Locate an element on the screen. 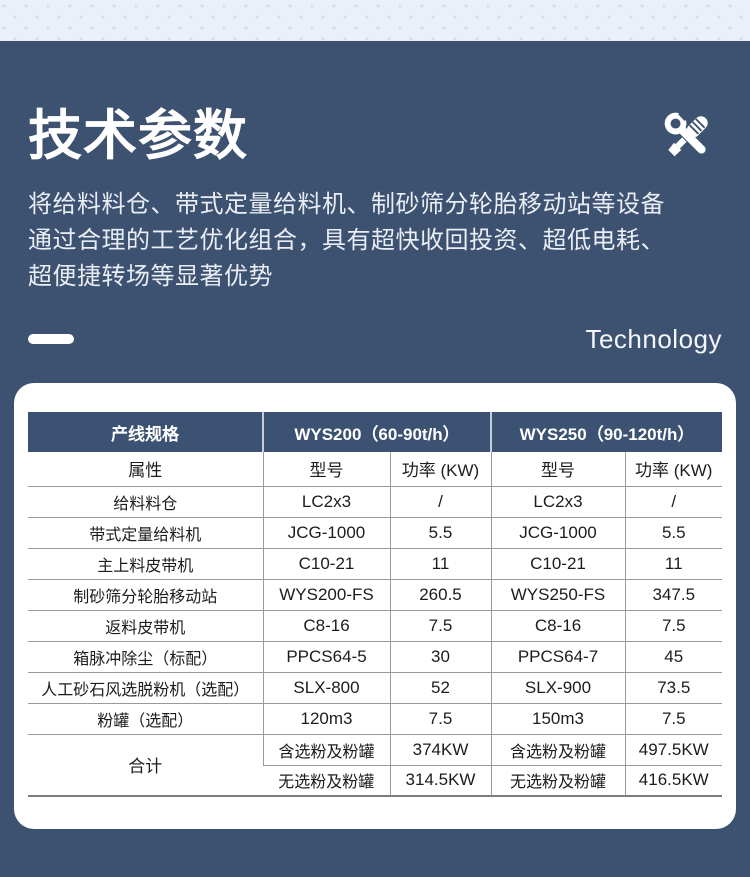  table-row: 带式定量给料机 JCG-1000 5.5 JCG-1000 5.5 is located at coordinates (375, 533).